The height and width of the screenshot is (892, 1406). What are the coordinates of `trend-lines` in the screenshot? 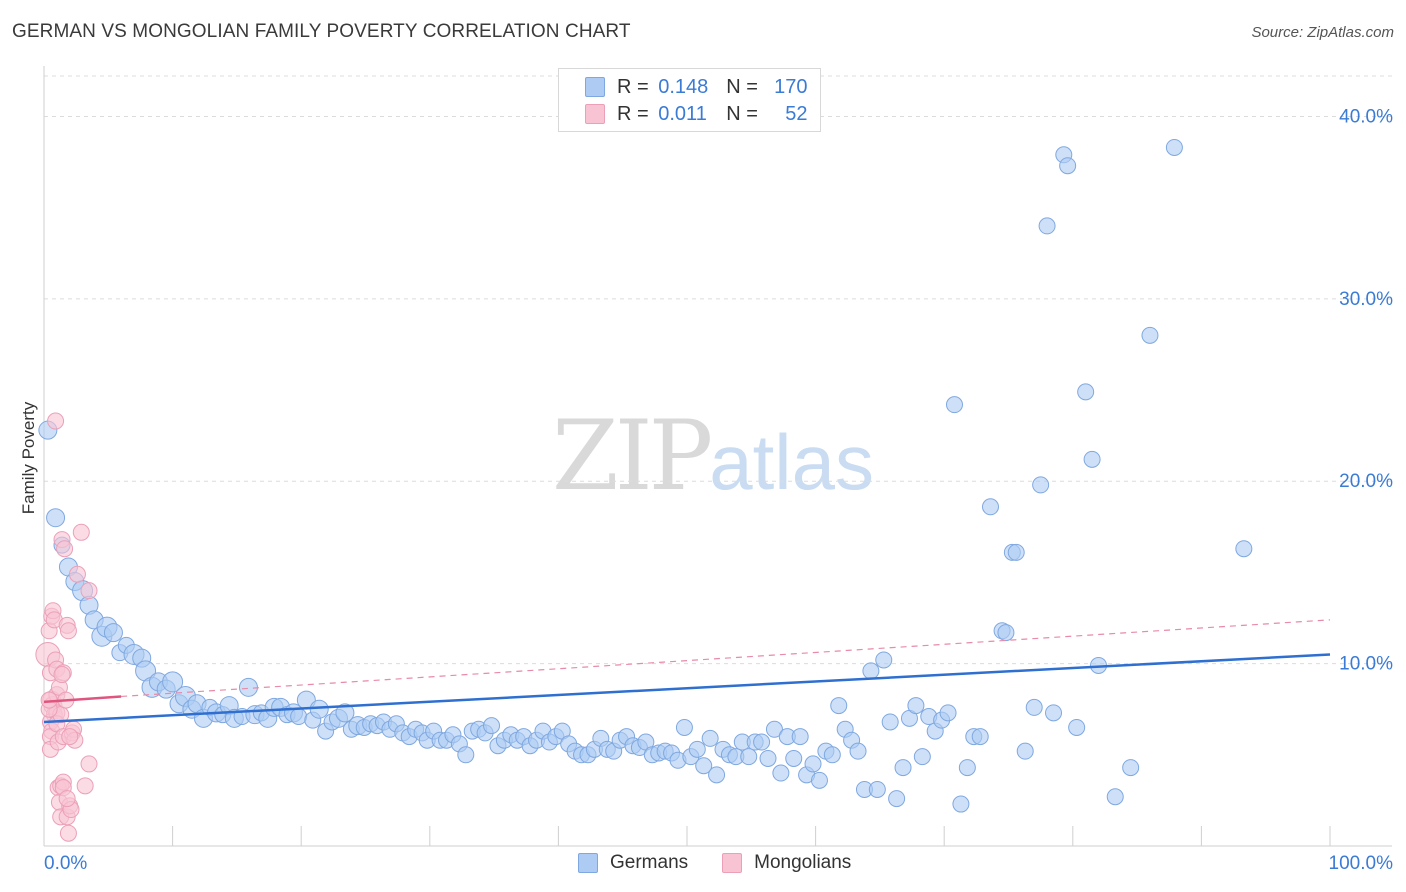 It's located at (687, 671).